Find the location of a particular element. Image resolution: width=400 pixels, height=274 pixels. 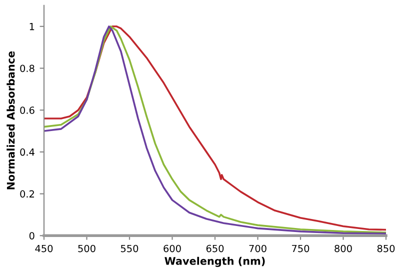

y-tick-label: 0.2 is located at coordinates (27, 194).